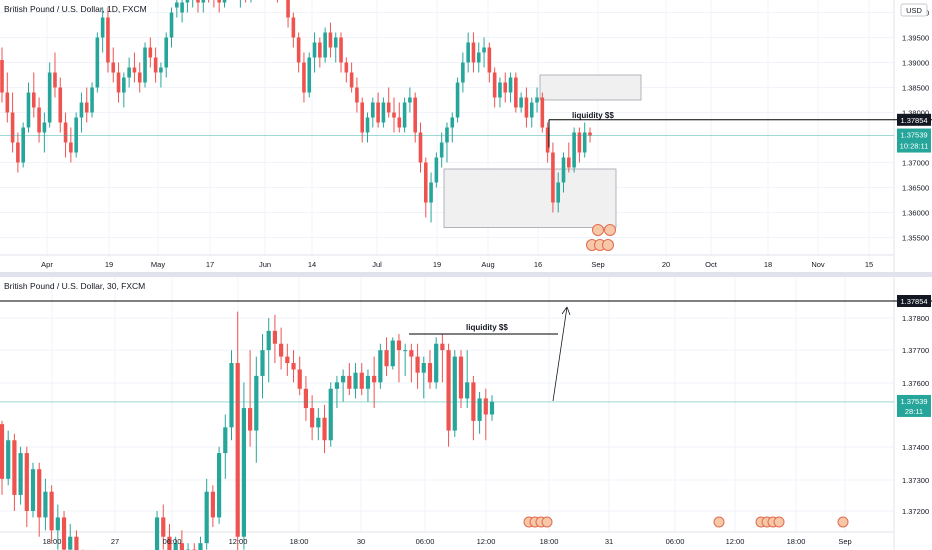  What do you see at coordinates (566, 311) in the screenshot?
I see `projection-arrowhead` at bounding box center [566, 311].